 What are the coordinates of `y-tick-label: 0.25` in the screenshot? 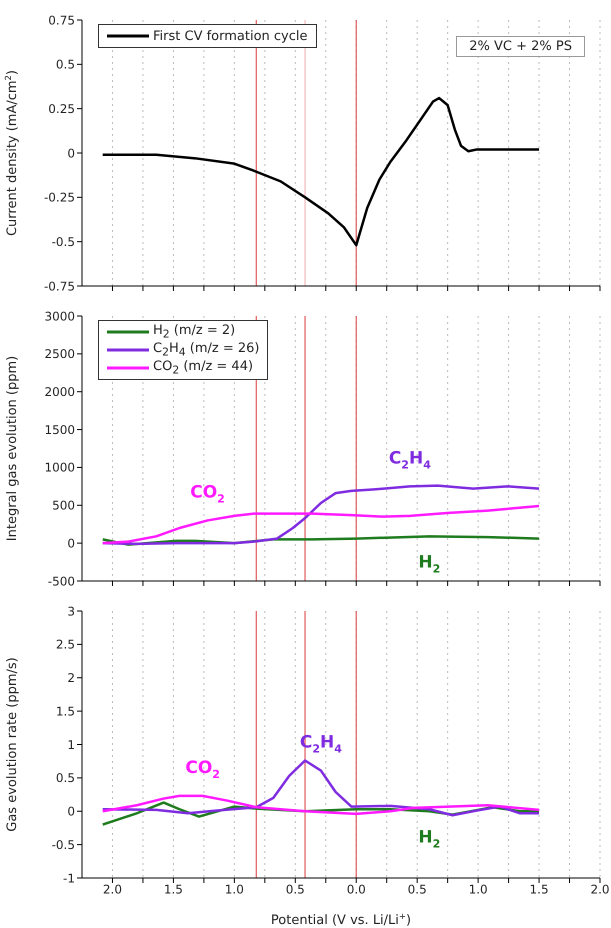 It's located at (61, 109).